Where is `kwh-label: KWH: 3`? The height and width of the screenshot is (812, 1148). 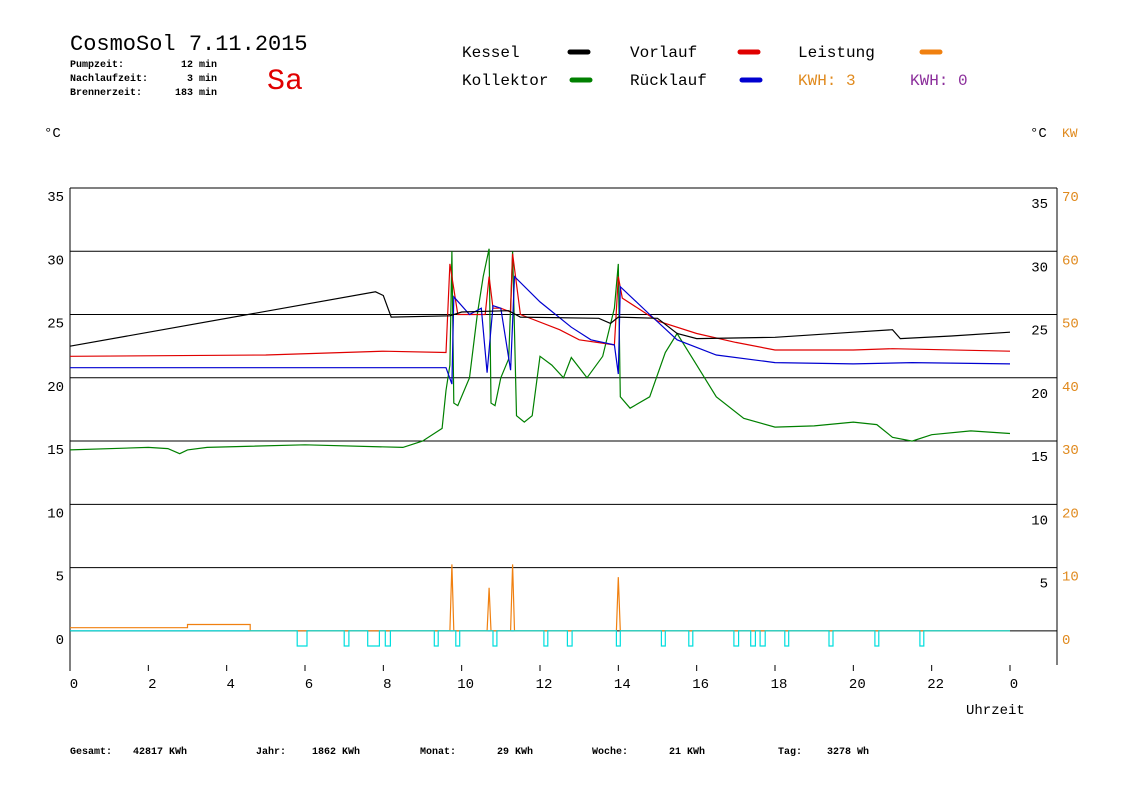 kwh-label: KWH: 3 is located at coordinates (827, 81).